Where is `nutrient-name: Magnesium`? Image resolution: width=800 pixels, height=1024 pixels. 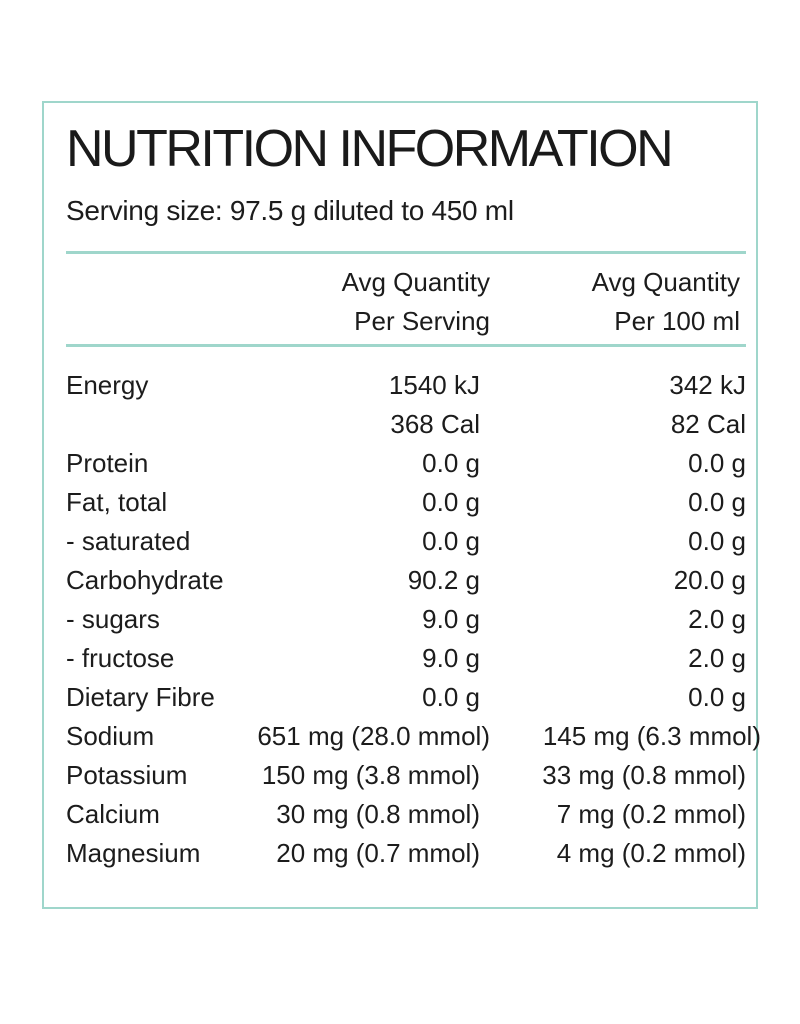 nutrient-name: Magnesium is located at coordinates (133, 853).